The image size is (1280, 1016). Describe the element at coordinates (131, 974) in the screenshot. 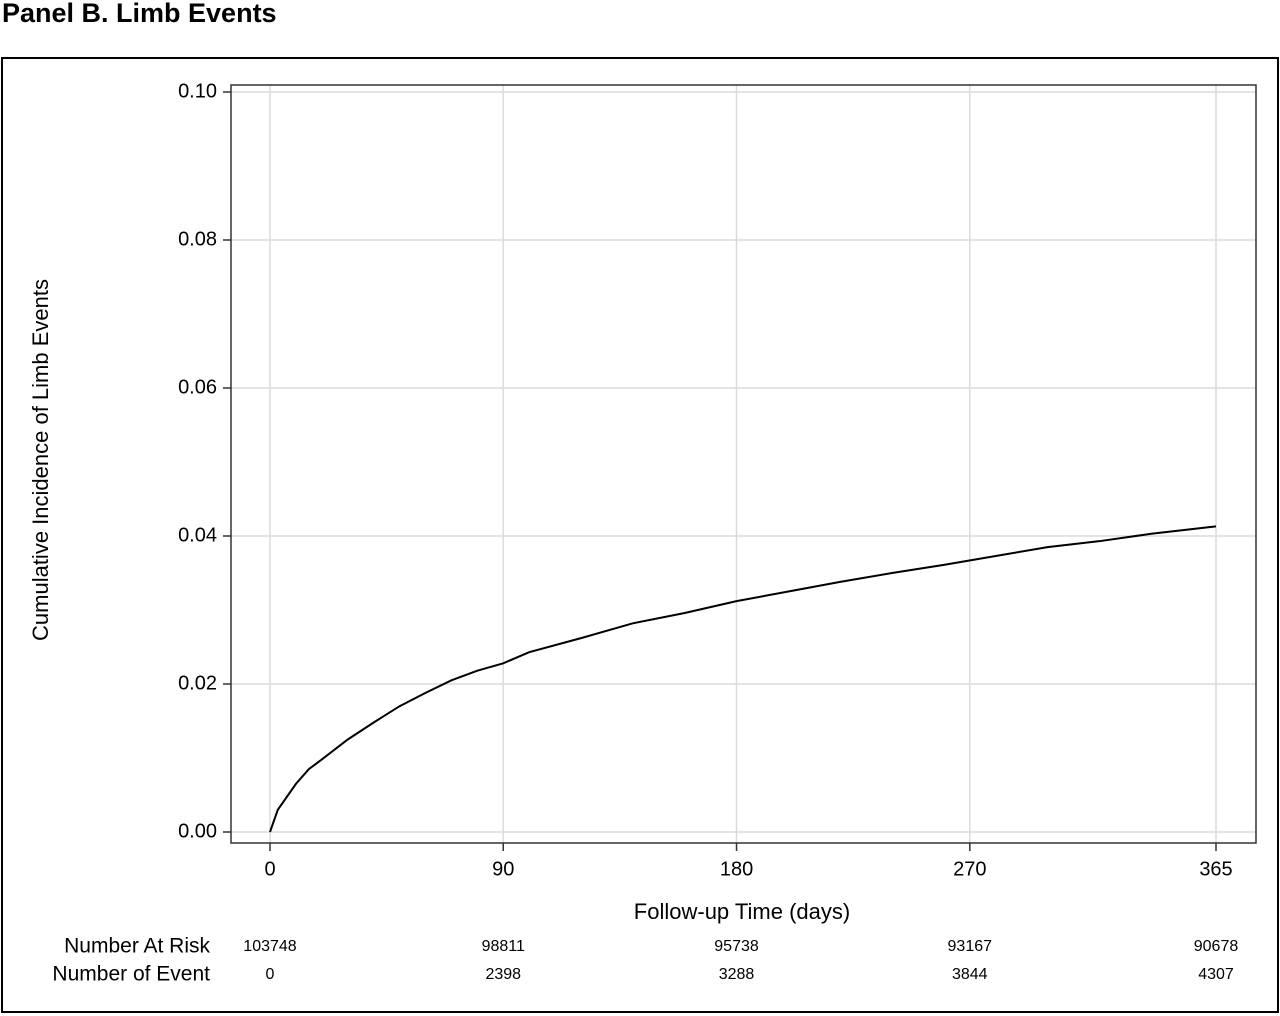

I see `risk-row-label: Number of Event` at that location.